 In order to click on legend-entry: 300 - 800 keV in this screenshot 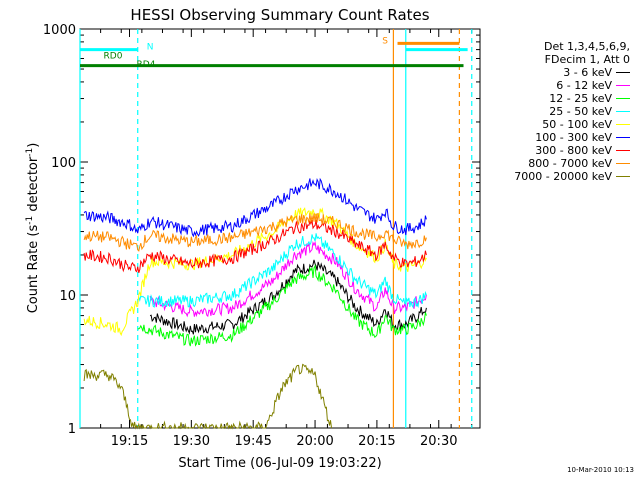, I will do `click(561, 150)`.